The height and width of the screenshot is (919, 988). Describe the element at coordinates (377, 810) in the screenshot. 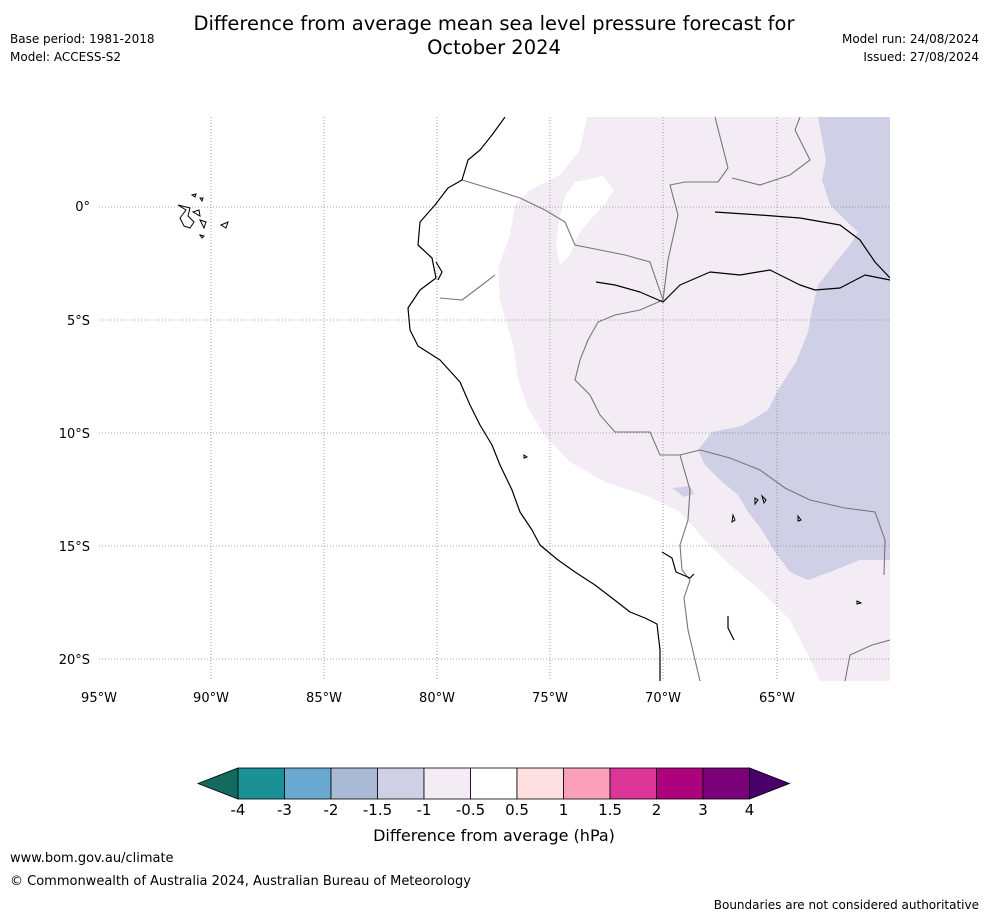

I see `colorbar-tick-label: -1.5` at that location.